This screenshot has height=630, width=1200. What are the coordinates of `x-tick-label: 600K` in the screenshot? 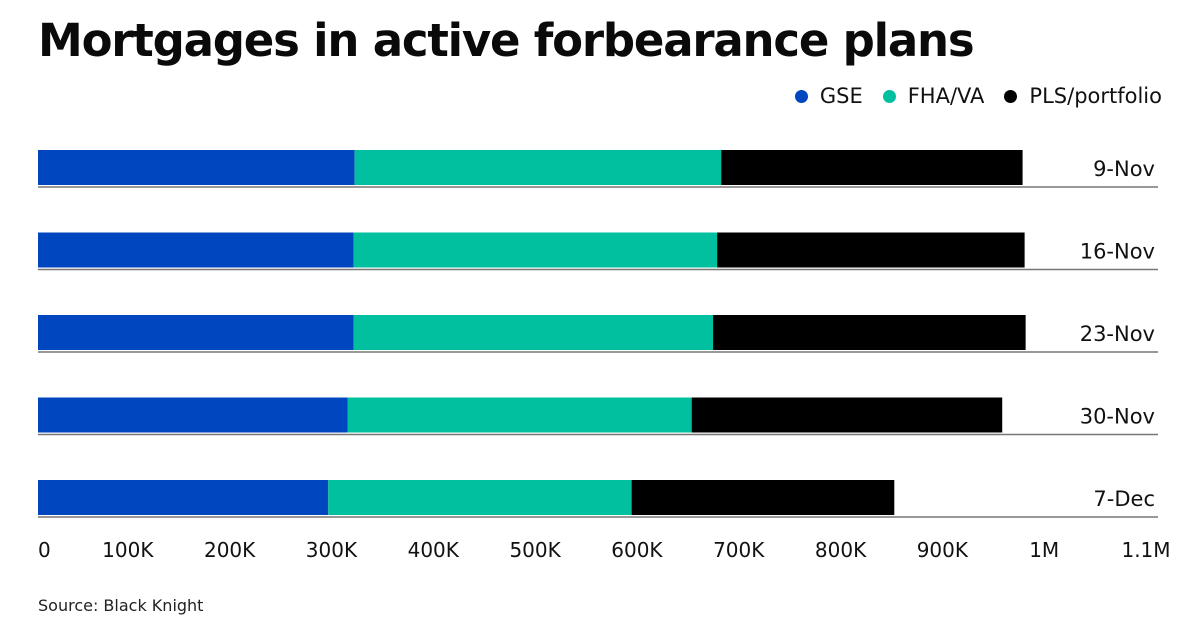 It's located at (637, 550).